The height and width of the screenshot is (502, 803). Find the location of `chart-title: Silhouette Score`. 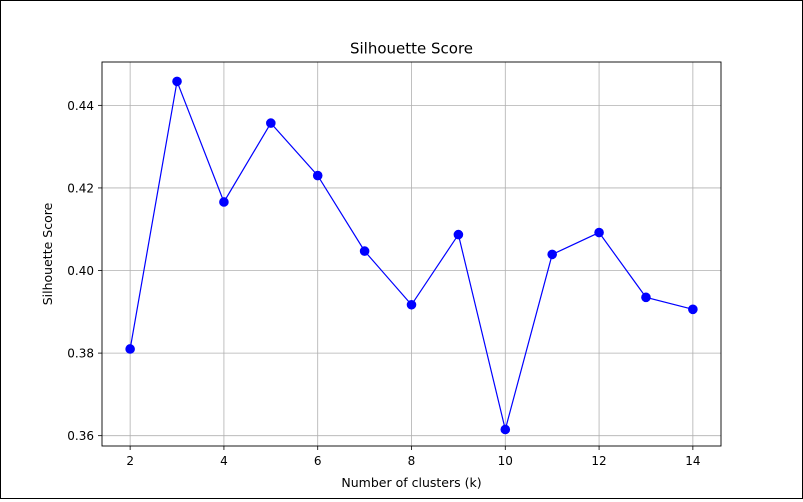

chart-title: Silhouette Score is located at coordinates (411, 49).